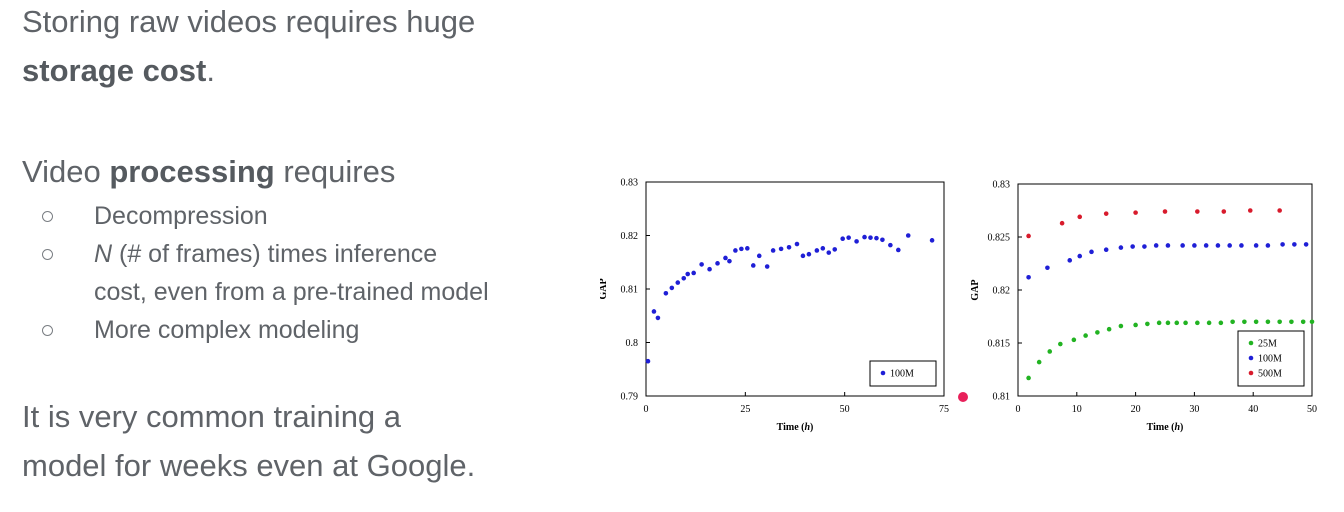 The image size is (1344, 512). I want to click on x-axis-label: Time (h), so click(795, 427).